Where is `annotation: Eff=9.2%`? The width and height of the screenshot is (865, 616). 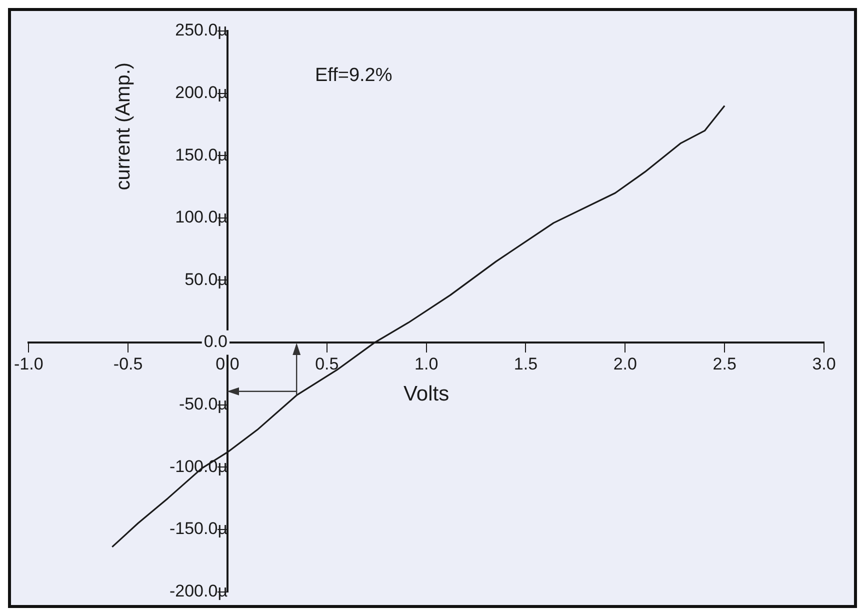 annotation: Eff=9.2% is located at coordinates (353, 75).